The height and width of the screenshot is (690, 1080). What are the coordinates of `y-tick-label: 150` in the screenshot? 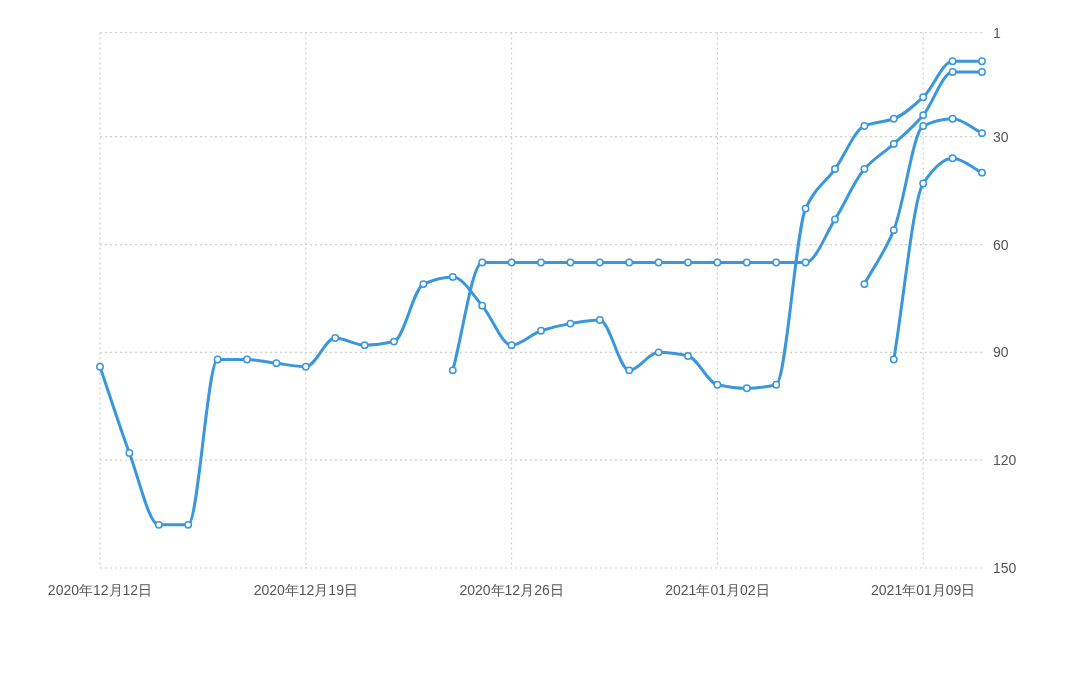 It's located at (1005, 568).